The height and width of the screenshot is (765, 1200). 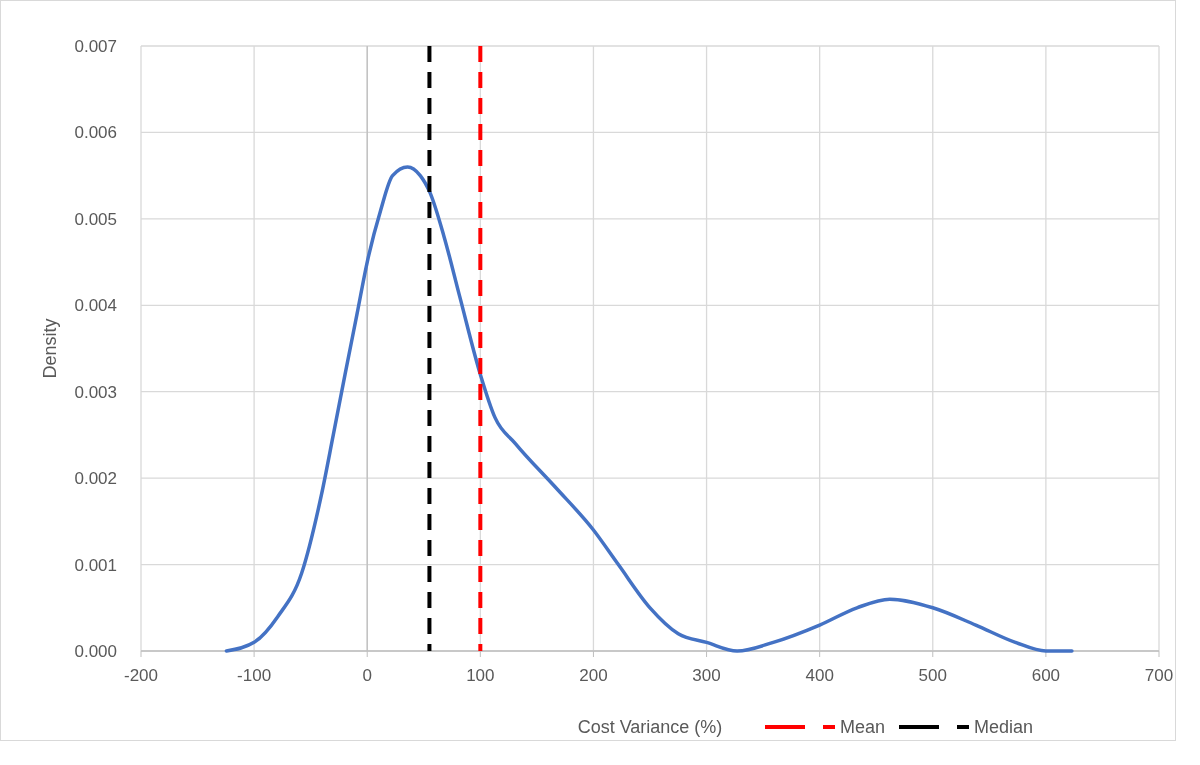 I want to click on y-tick-label: 0.001, so click(x=95, y=565).